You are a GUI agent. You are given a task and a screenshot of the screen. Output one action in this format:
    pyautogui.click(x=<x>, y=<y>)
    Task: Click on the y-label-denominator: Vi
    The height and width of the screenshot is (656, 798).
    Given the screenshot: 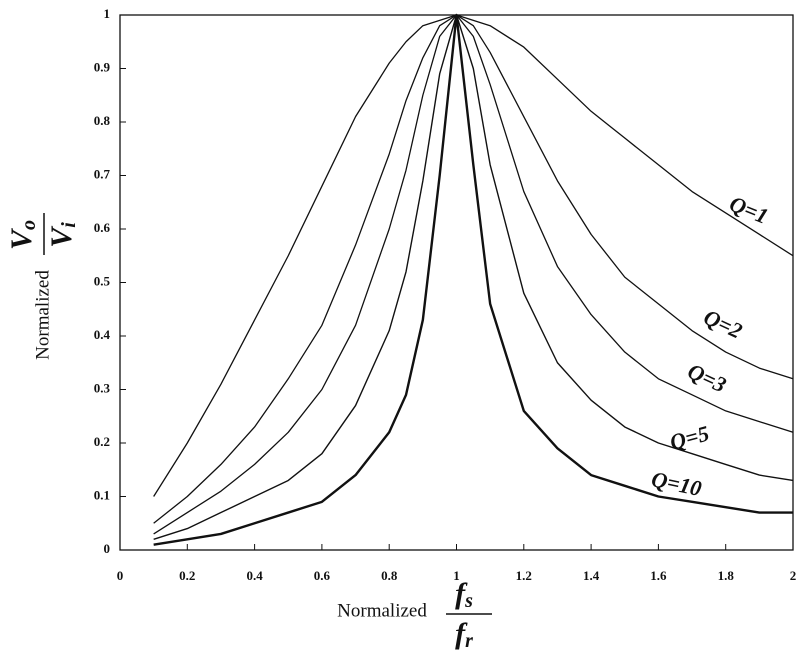 What is the action you would take?
    pyautogui.click(x=62, y=235)
    